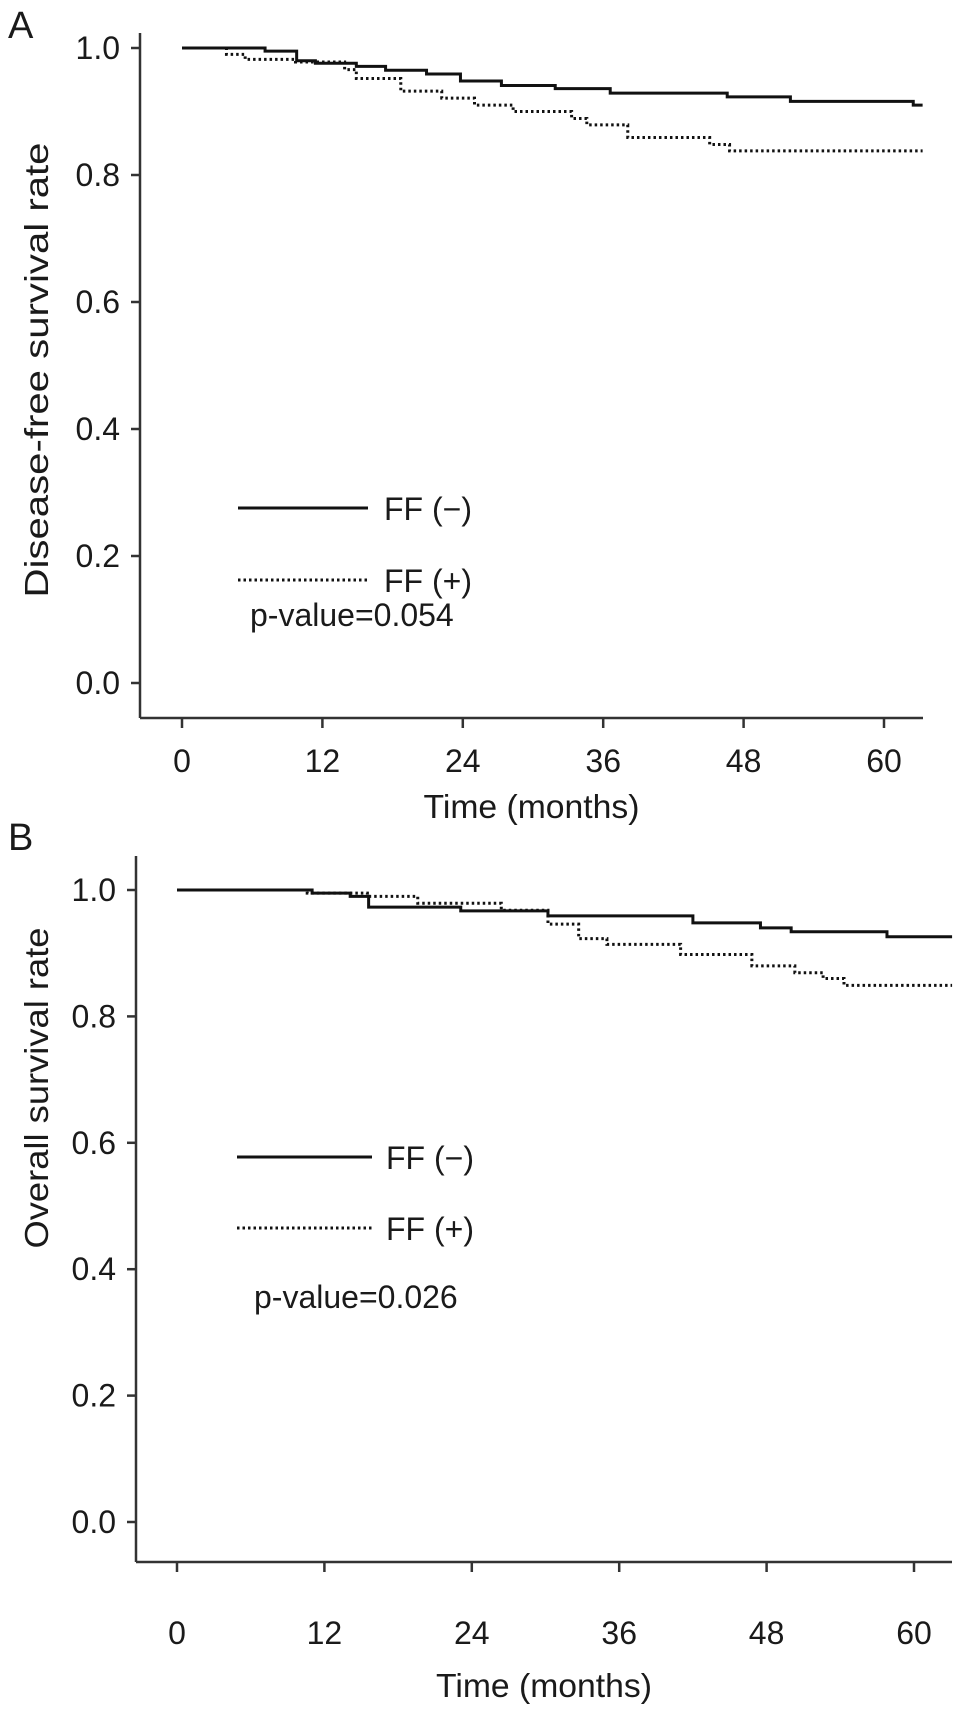 The width and height of the screenshot is (969, 1709). I want to click on y-axis-title: Overall survival rate, so click(36, 1088).